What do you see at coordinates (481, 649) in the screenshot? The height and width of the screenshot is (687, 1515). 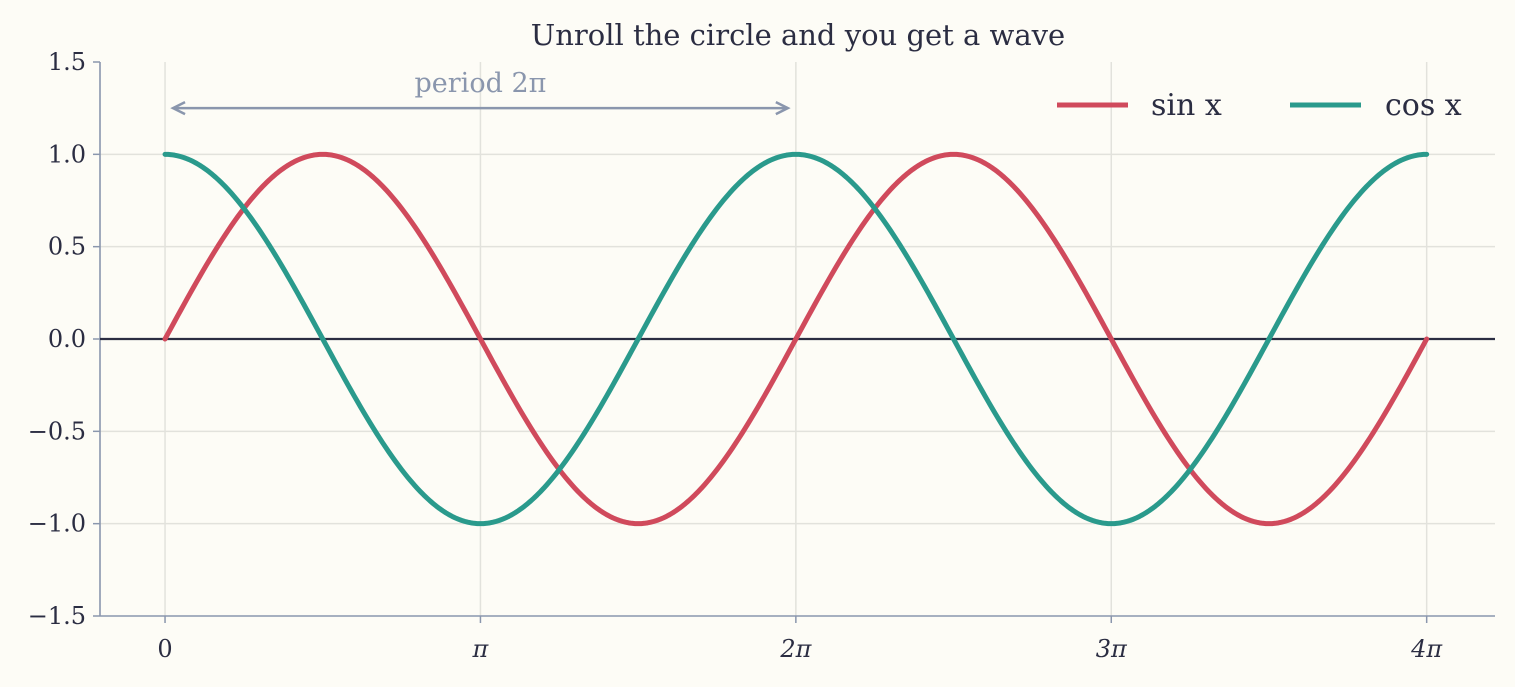 I see `x-tick-label: π` at bounding box center [481, 649].